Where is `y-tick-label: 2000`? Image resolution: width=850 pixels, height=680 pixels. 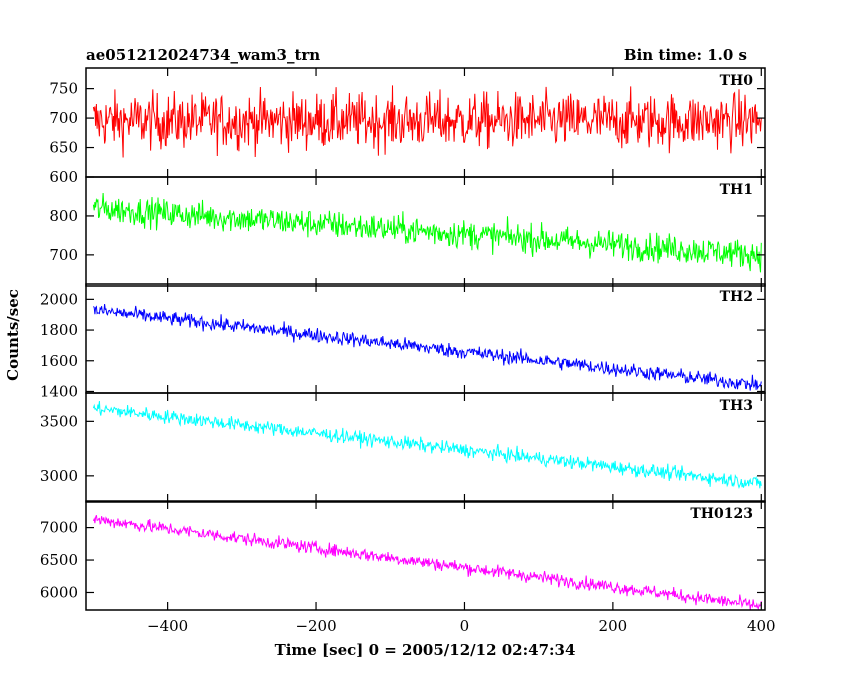 y-tick-label: 2000 is located at coordinates (59, 299).